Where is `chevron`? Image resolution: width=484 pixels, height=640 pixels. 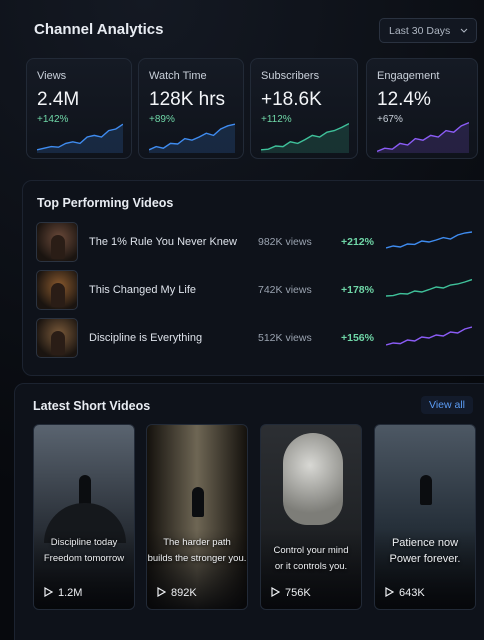
chevron is located at coordinates (464, 30).